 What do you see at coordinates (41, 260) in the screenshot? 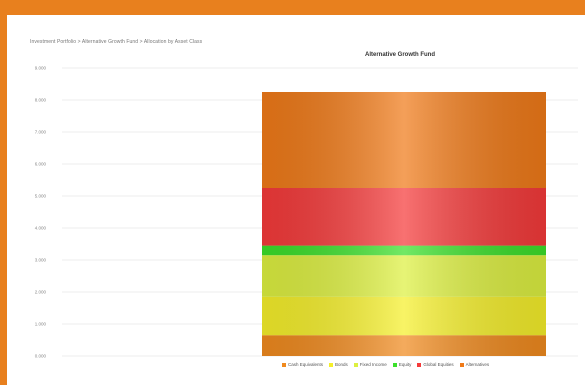
I see `y-tick-label: 3.000` at bounding box center [41, 260].